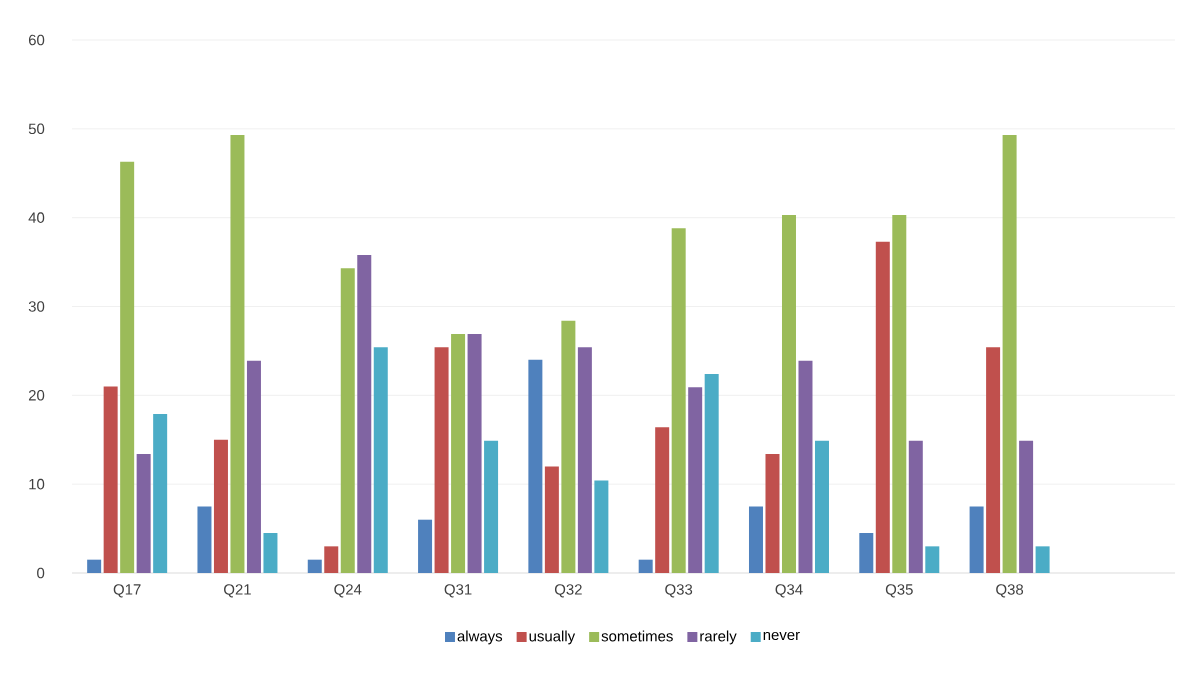  Describe the element at coordinates (789, 591) in the screenshot. I see `x-tick-label: Q34` at that location.